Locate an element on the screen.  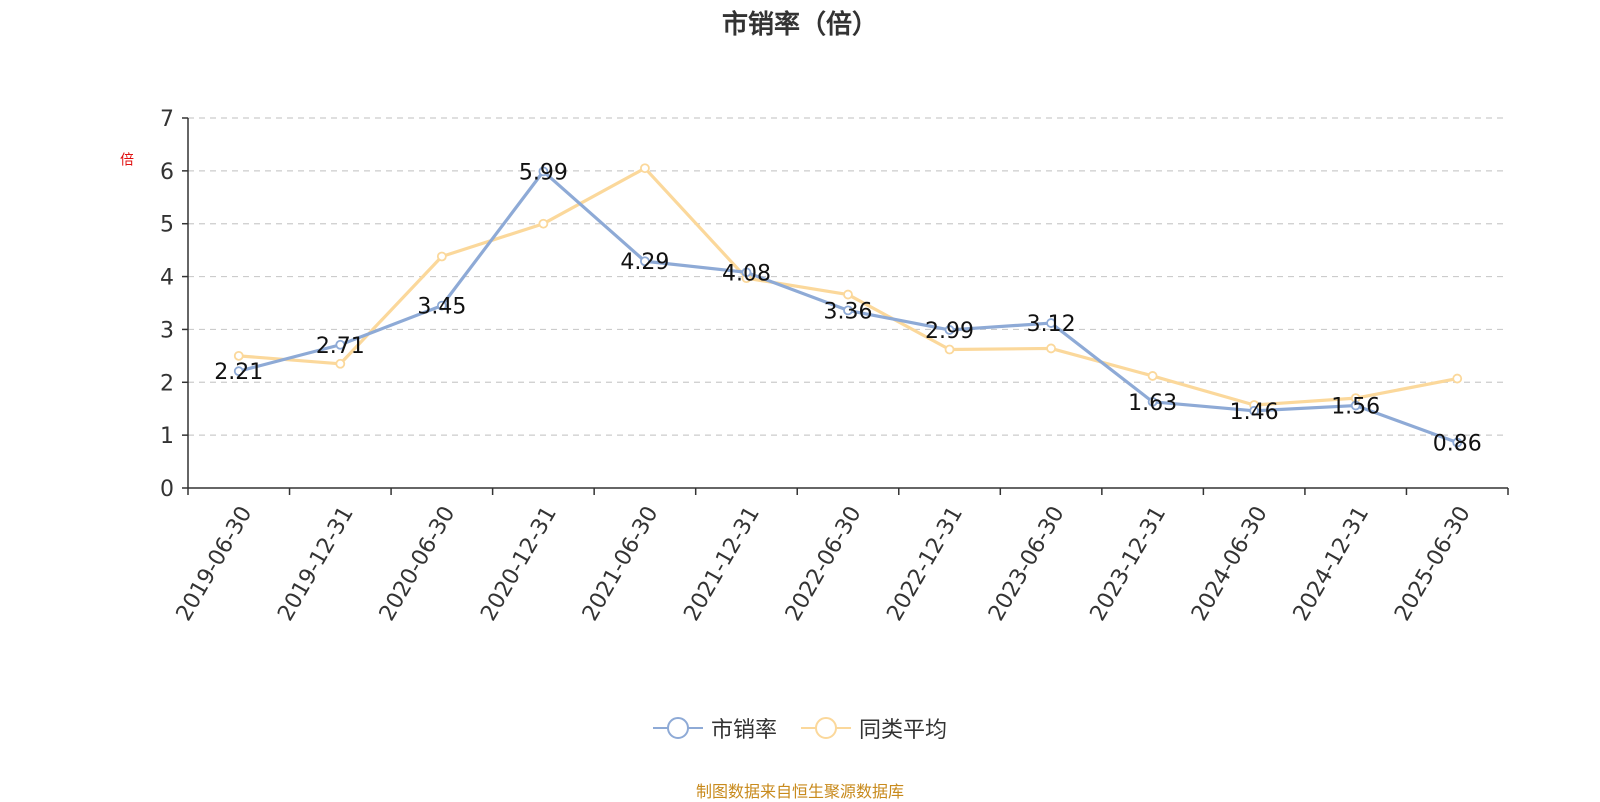
data-label: 1.63 is located at coordinates (1152, 403).